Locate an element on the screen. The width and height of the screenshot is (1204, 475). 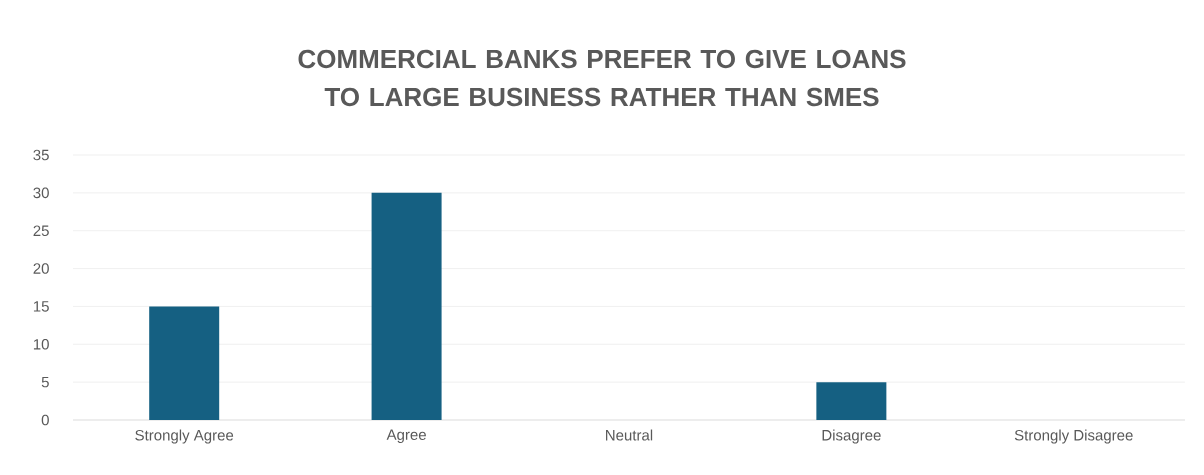
y-tick-label: 35 is located at coordinates (41, 155).